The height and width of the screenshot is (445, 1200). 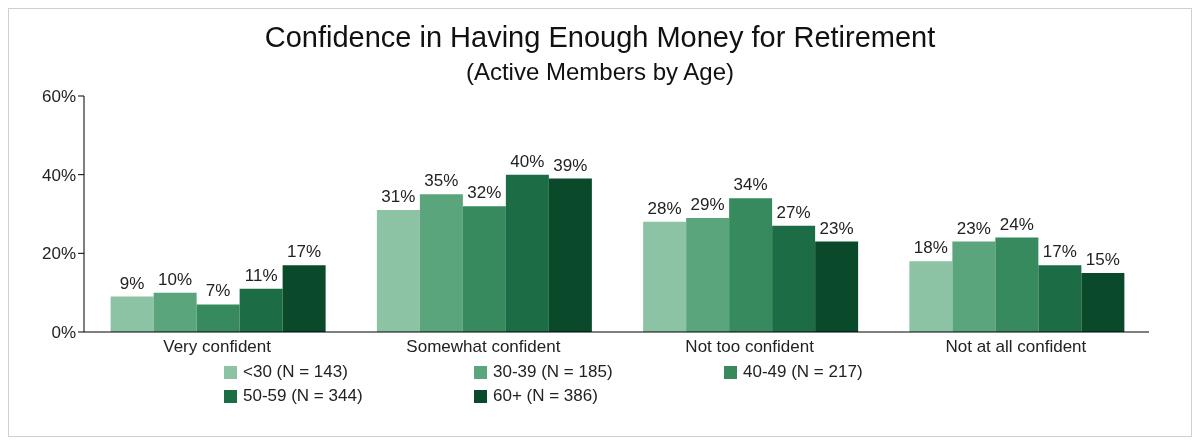 I want to click on y-tick-label: 20%, so click(x=58, y=254).